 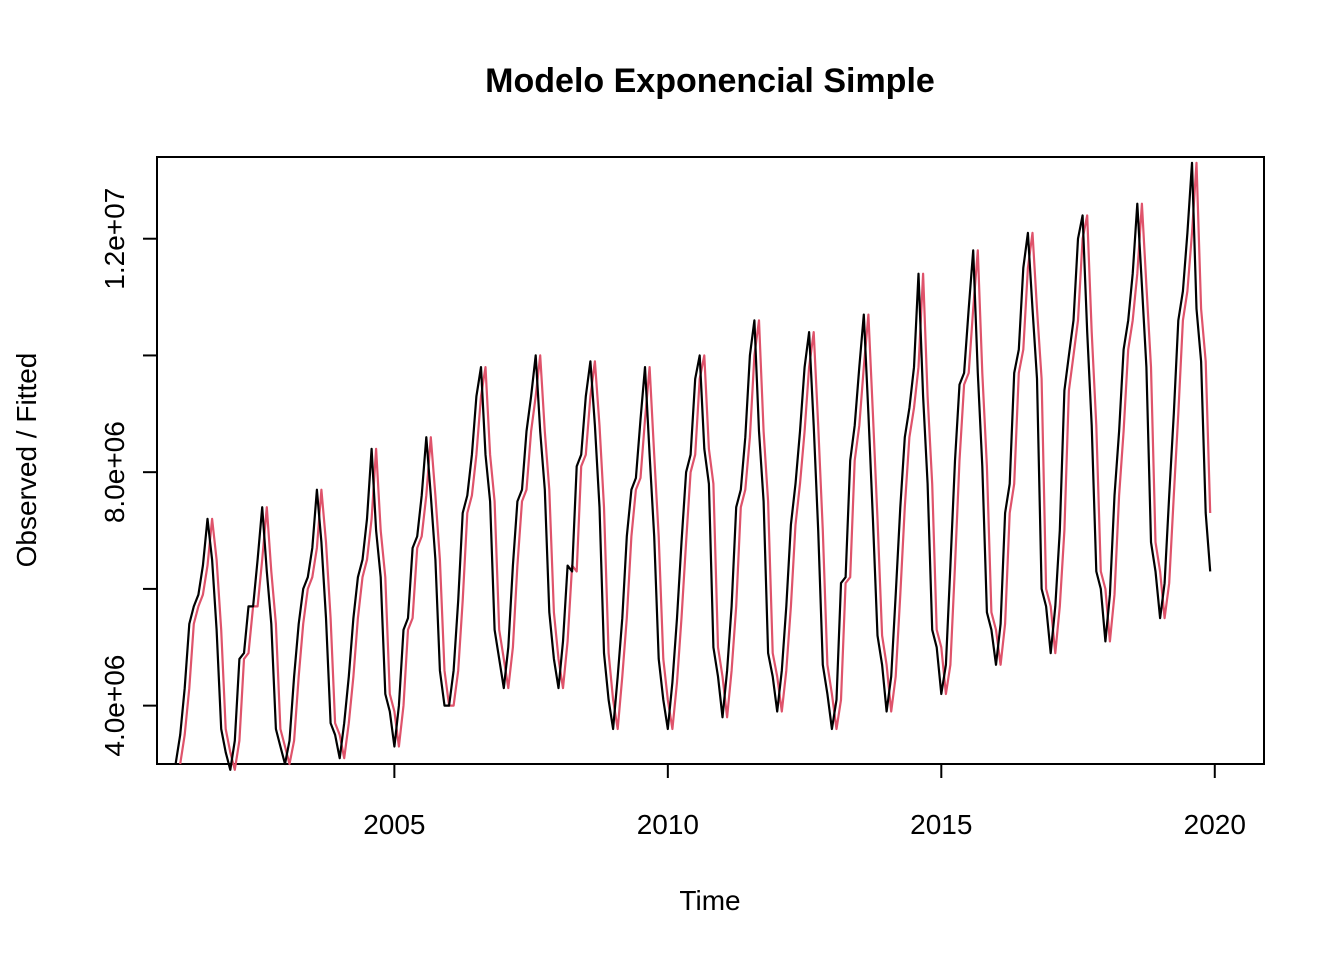 I want to click on chart-title: Modelo Exponencial Simple, so click(x=710, y=81).